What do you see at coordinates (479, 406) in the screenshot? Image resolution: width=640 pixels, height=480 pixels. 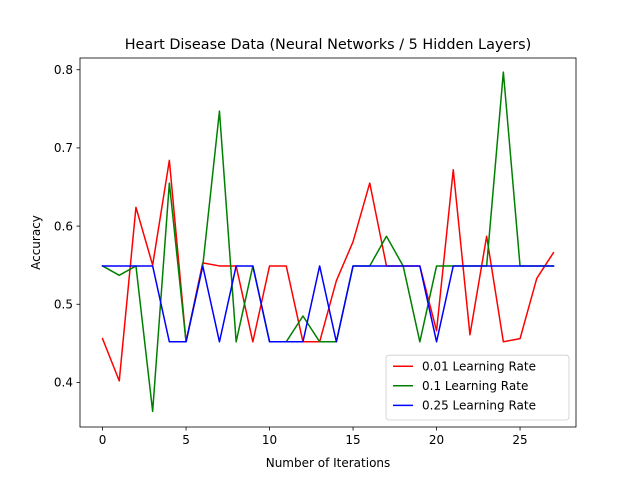 I see `legend-label-3: 0.25 Learning Rate` at bounding box center [479, 406].